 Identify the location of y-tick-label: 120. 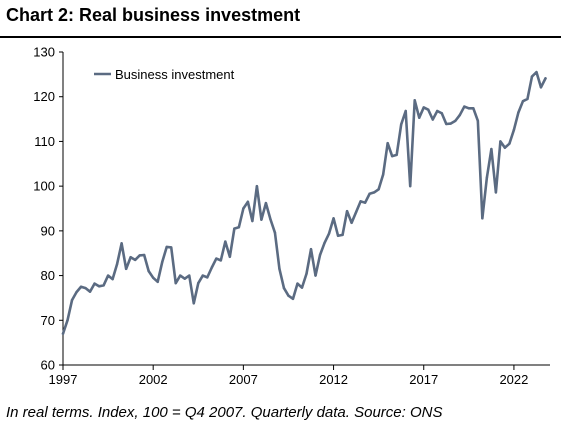
(44, 96).